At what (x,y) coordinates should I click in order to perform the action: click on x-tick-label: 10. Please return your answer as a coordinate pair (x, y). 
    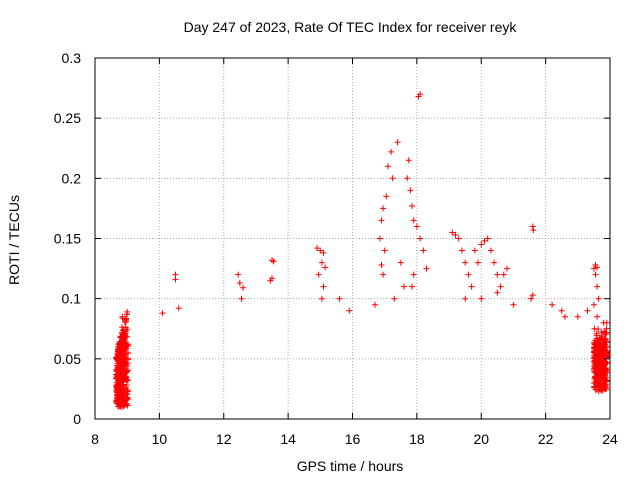
    Looking at the image, I should click on (160, 439).